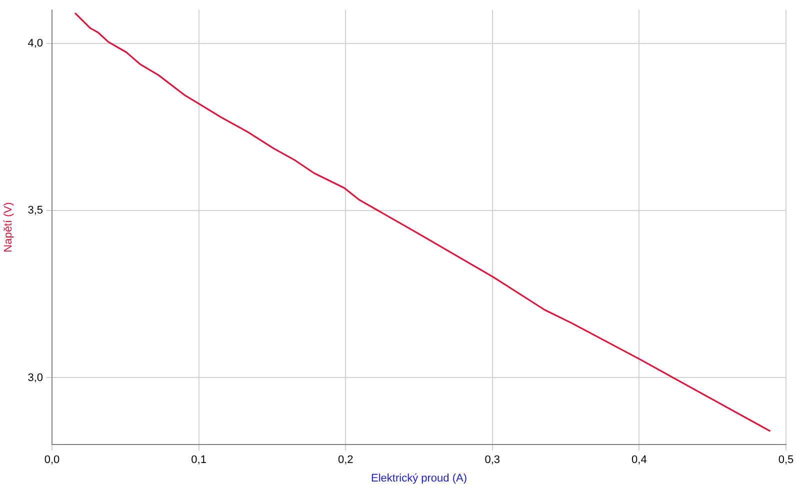  What do you see at coordinates (346, 460) in the screenshot?
I see `x-tick-label: 0,2` at bounding box center [346, 460].